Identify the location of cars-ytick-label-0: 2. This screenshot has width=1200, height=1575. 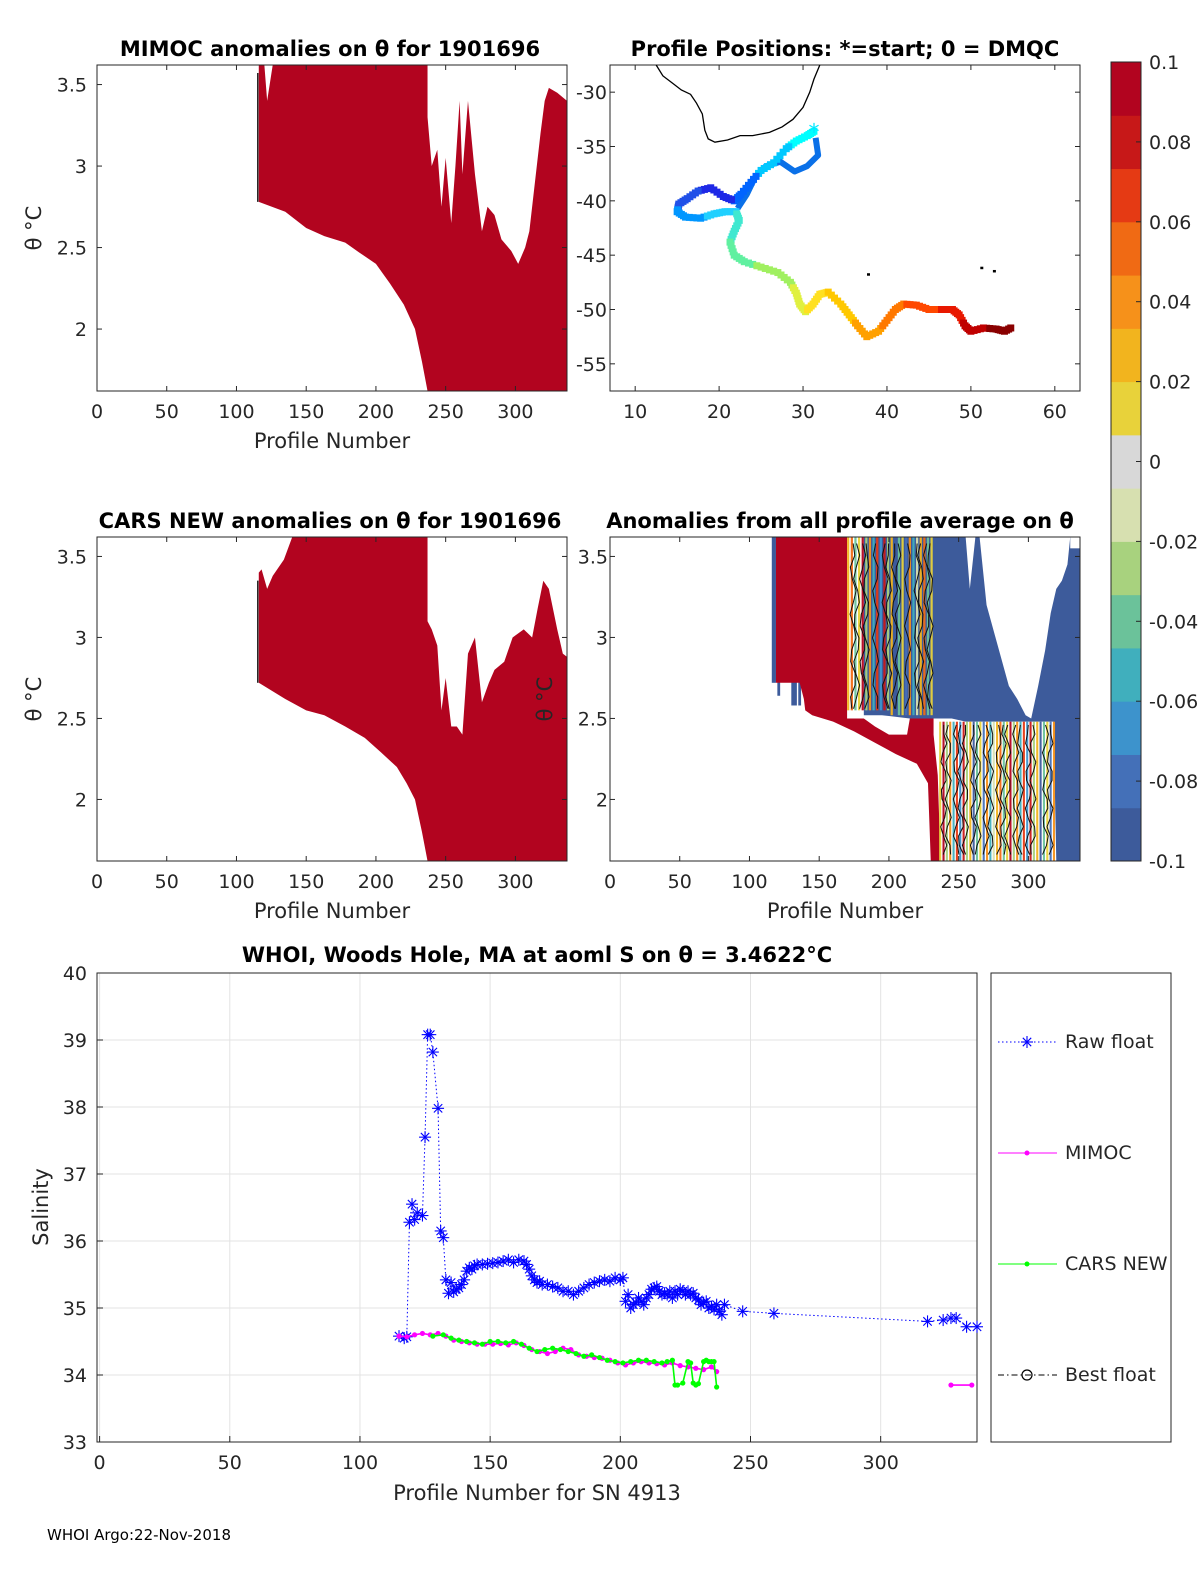
(81, 800).